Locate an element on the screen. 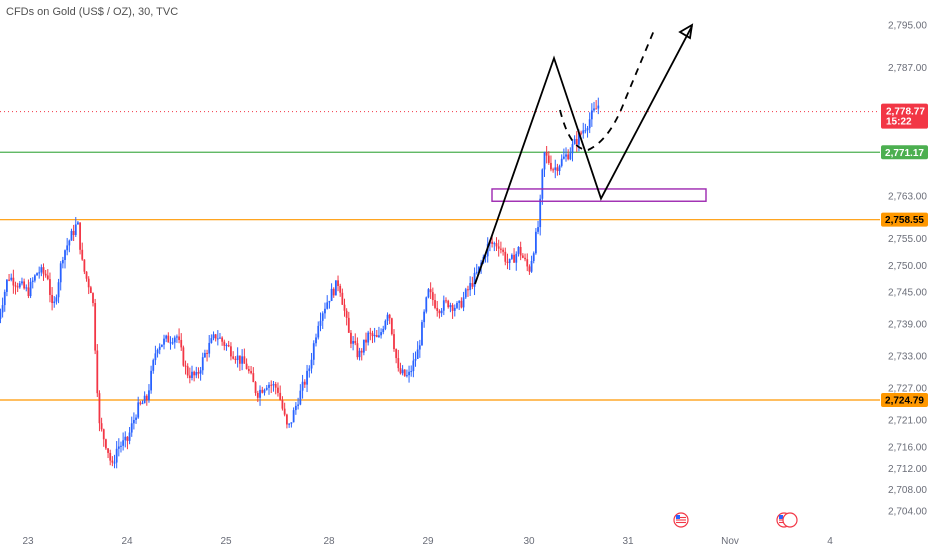 The height and width of the screenshot is (550, 932). y-tick-label: 2,755.00 is located at coordinates (907, 239).